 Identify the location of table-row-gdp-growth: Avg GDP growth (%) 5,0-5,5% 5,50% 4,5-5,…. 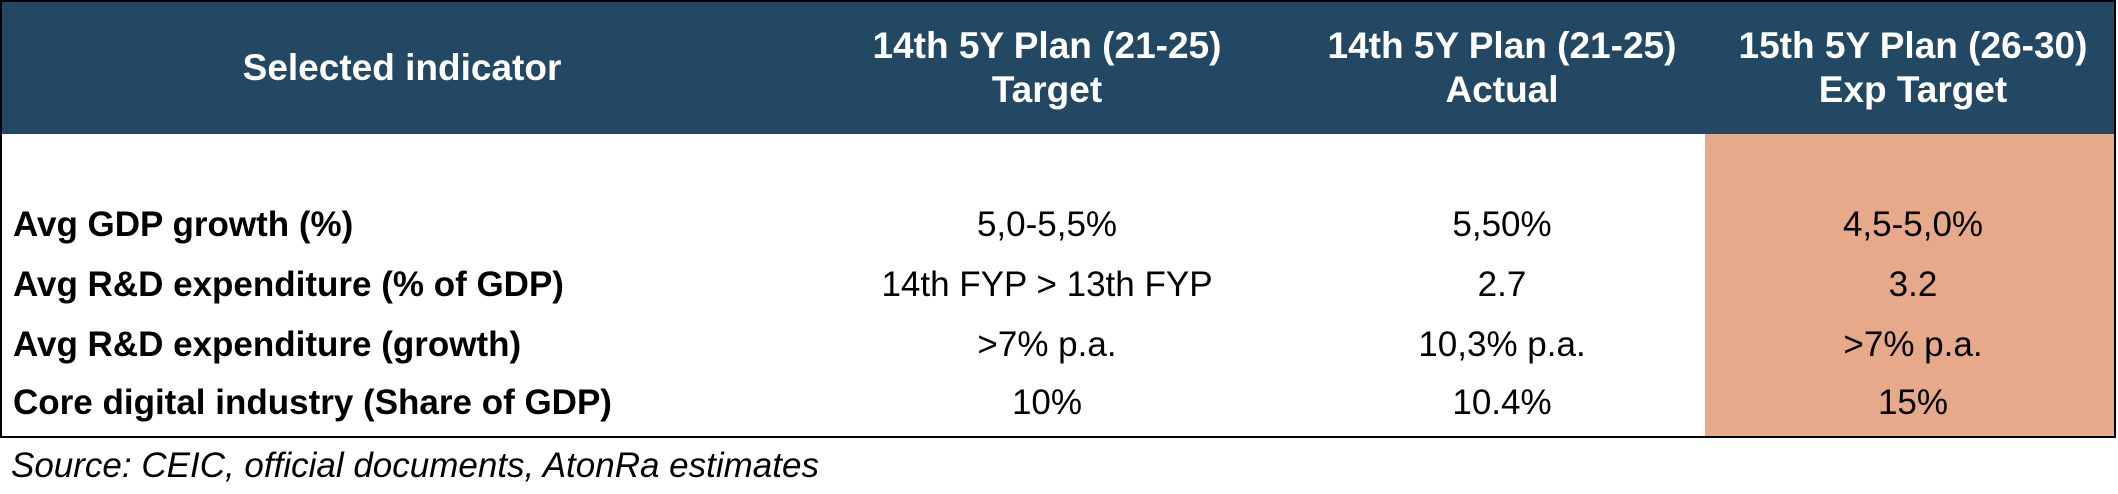
(1058, 225).